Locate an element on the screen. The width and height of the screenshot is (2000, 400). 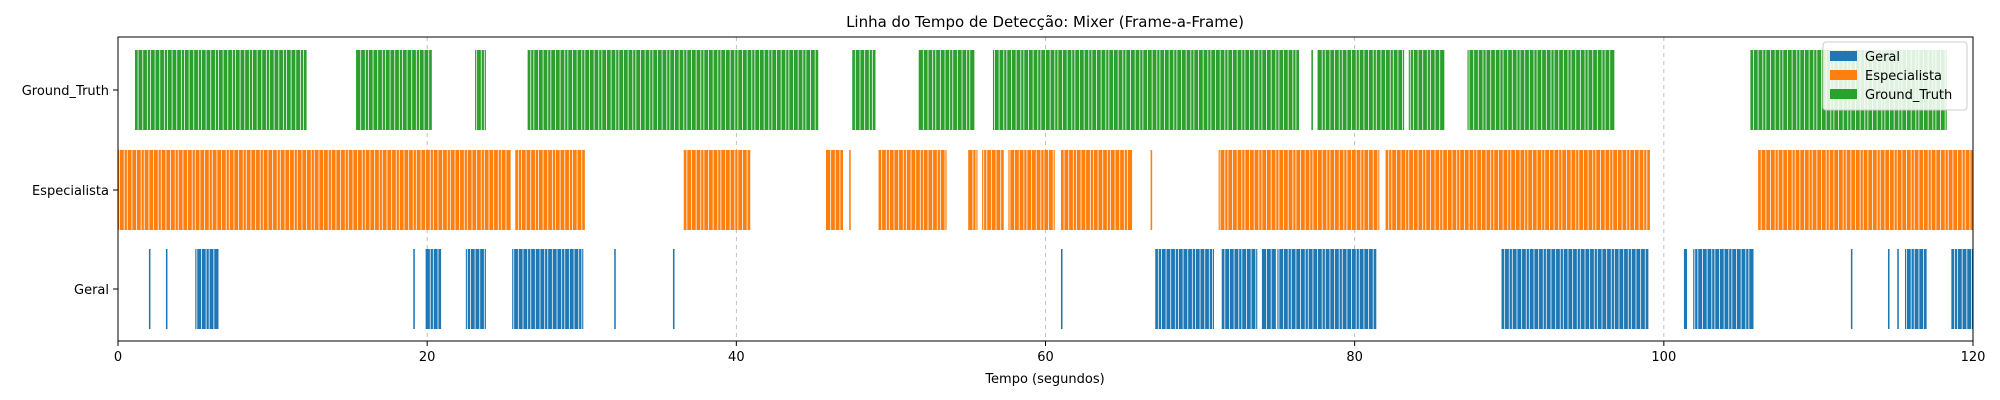
legend-box is located at coordinates (1895, 76).